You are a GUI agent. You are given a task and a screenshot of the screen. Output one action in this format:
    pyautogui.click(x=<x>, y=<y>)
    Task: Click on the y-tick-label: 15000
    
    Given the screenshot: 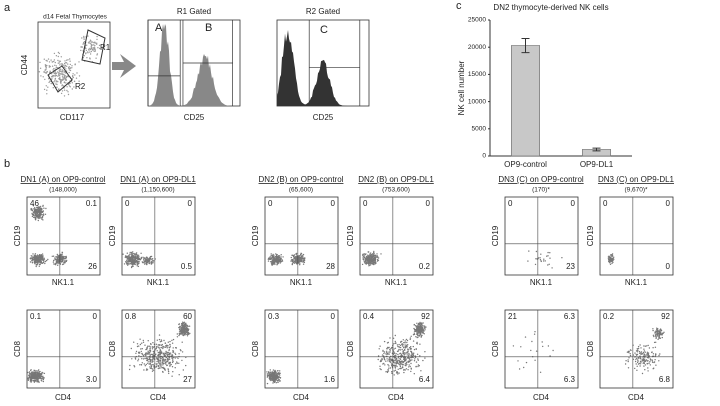 What is the action you would take?
    pyautogui.click(x=477, y=74)
    